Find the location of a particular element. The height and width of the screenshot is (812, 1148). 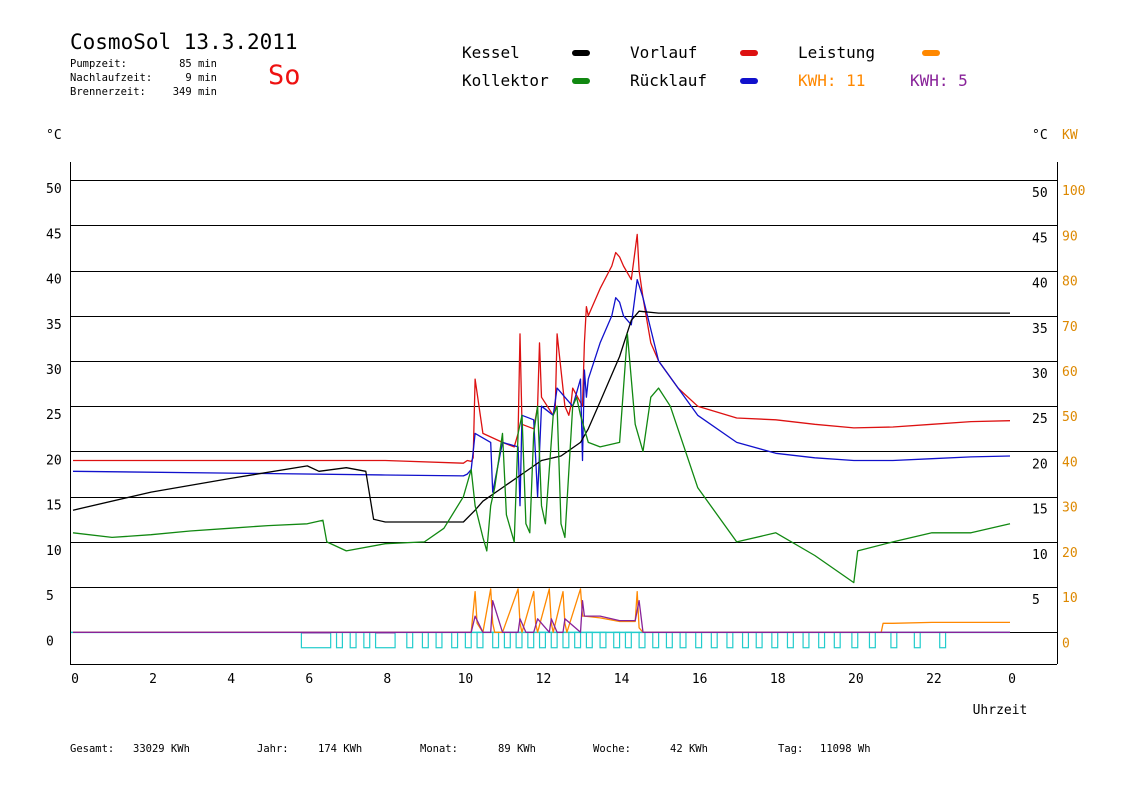

x-tick-label: 14 is located at coordinates (622, 679).